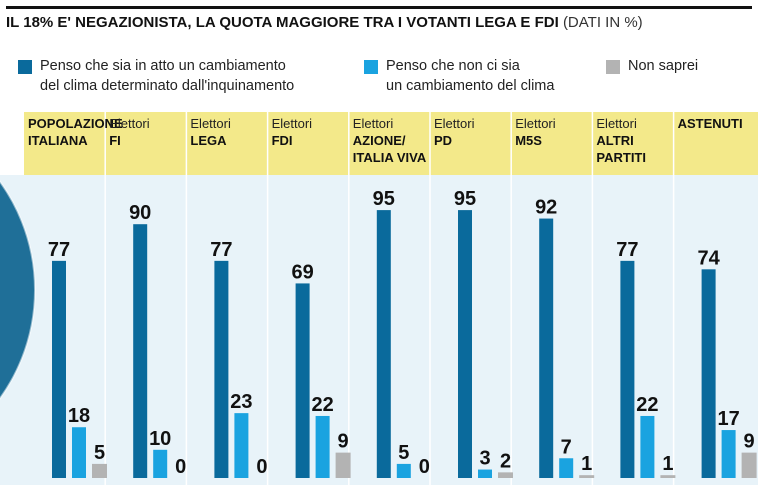 The image size is (758, 485). I want to click on category-label: FI, so click(115, 140).